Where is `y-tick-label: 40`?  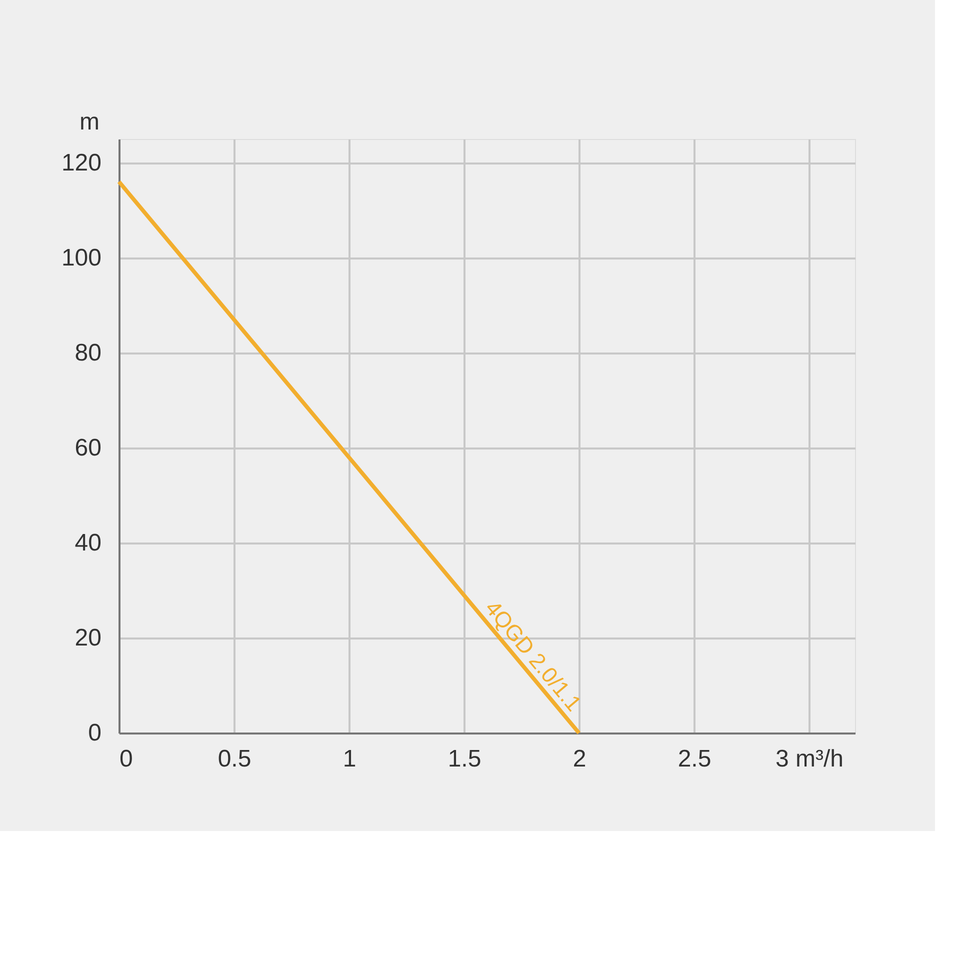 y-tick-label: 40 is located at coordinates (88, 542).